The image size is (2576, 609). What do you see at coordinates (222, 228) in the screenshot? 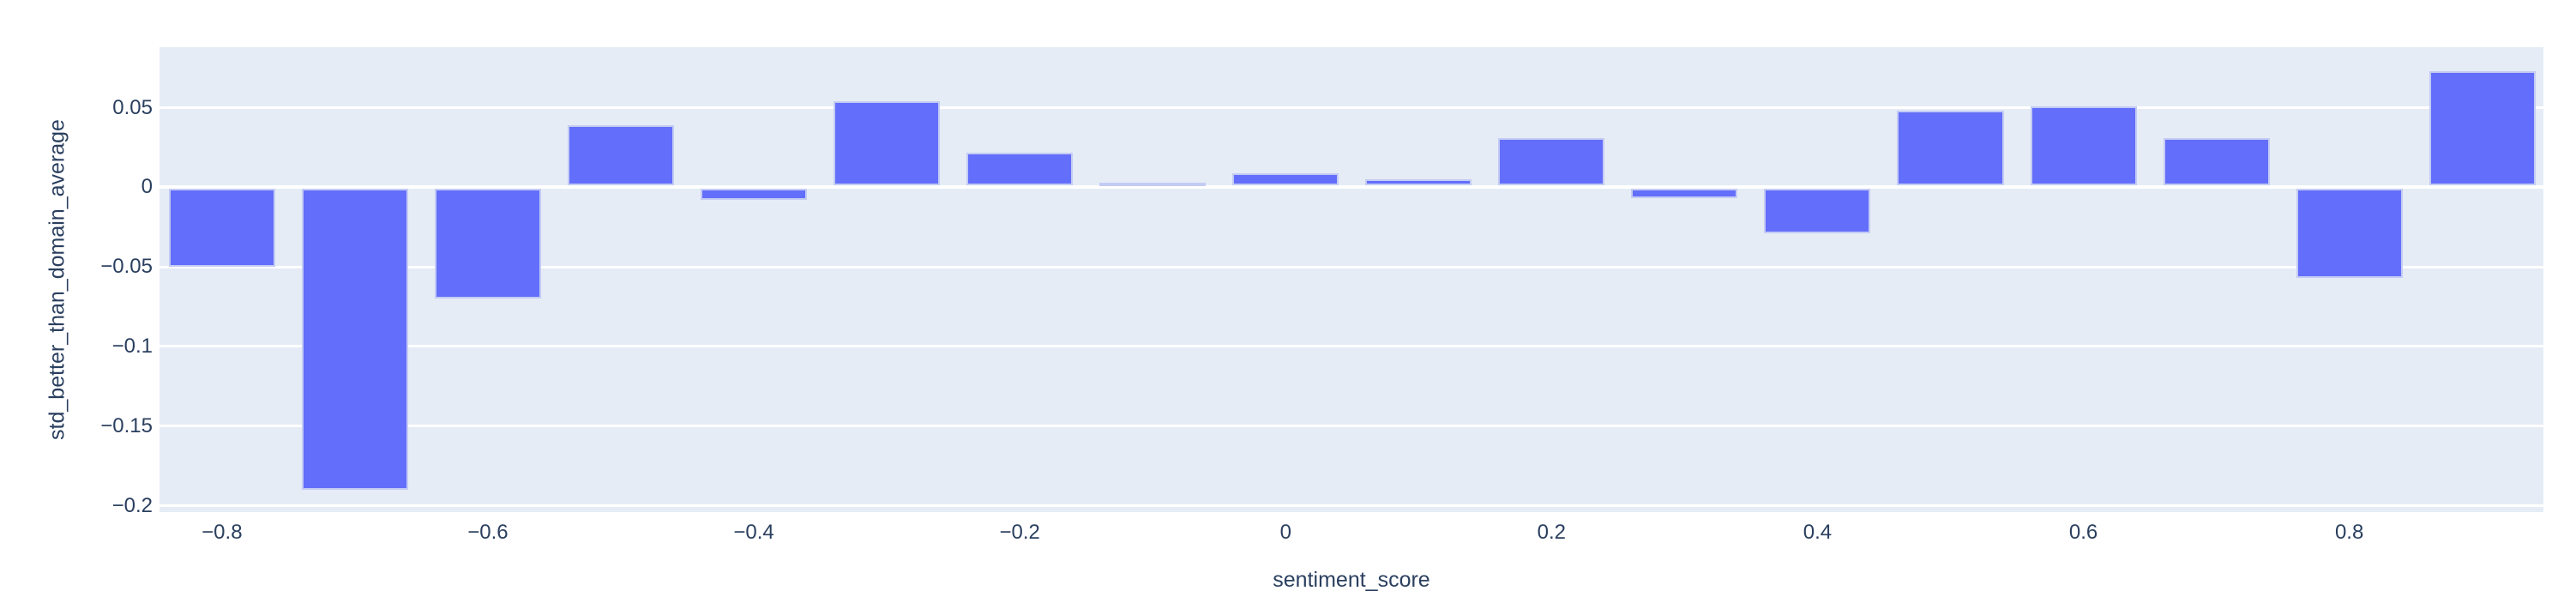
I see `bar-x--0.8` at bounding box center [222, 228].